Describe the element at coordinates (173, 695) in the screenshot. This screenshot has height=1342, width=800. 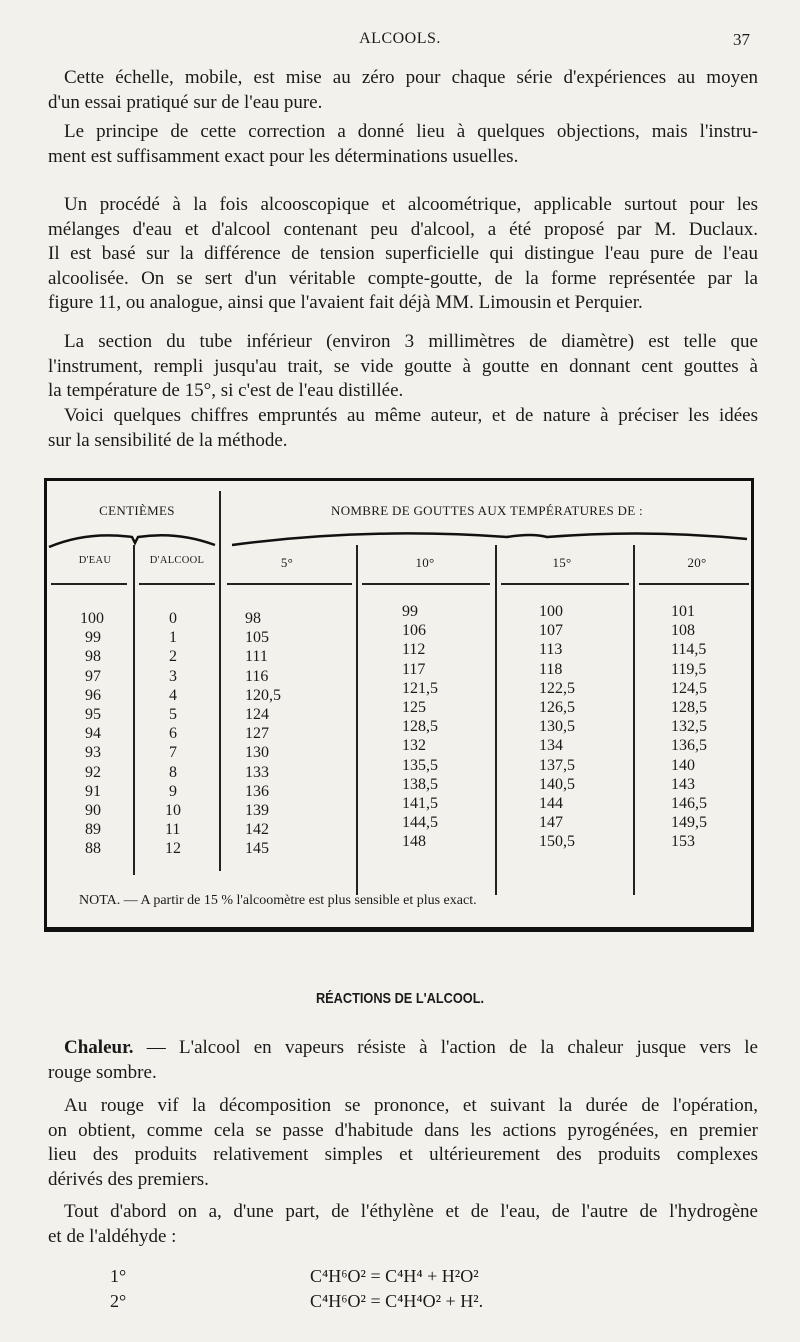
I see `table-cell: 4` at that location.